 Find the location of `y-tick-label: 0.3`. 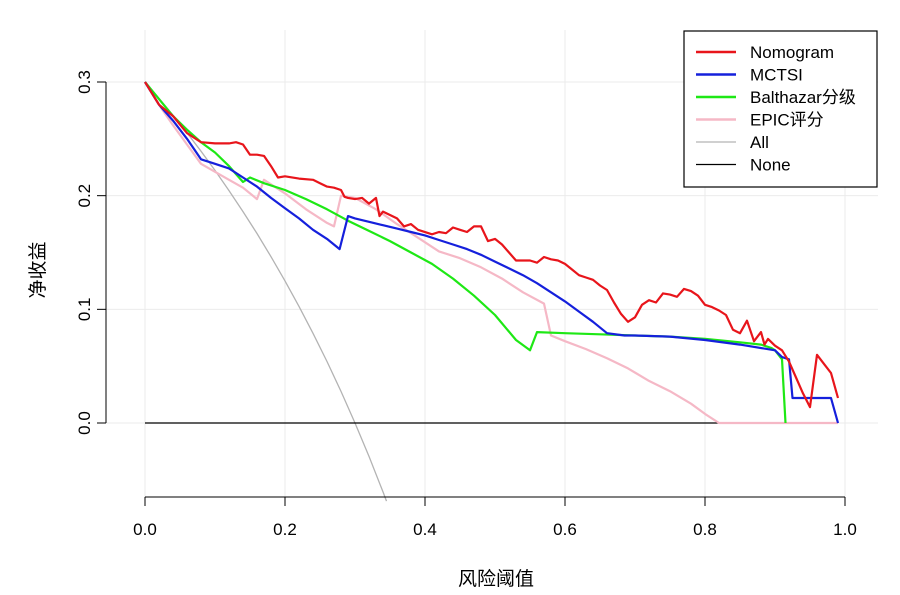

y-tick-label: 0.3 is located at coordinates (84, 82).